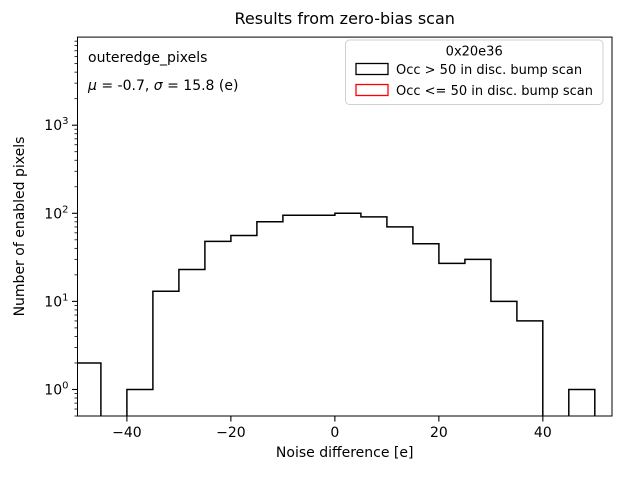  What do you see at coordinates (543, 433) in the screenshot?
I see `x-tick-label: 40` at bounding box center [543, 433].